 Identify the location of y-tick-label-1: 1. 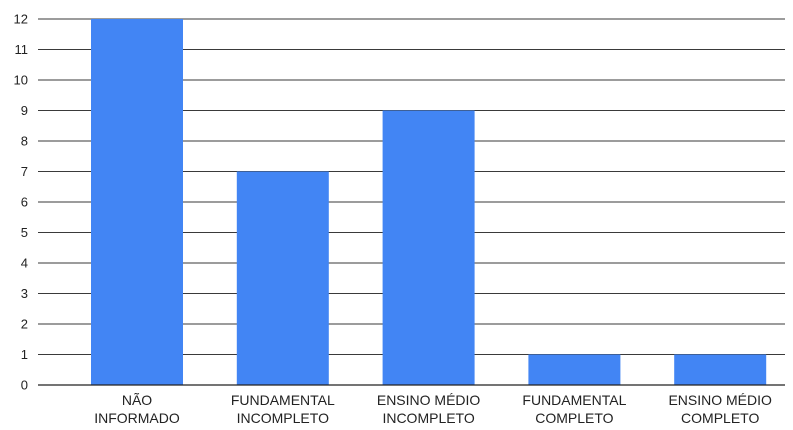
(24, 354).